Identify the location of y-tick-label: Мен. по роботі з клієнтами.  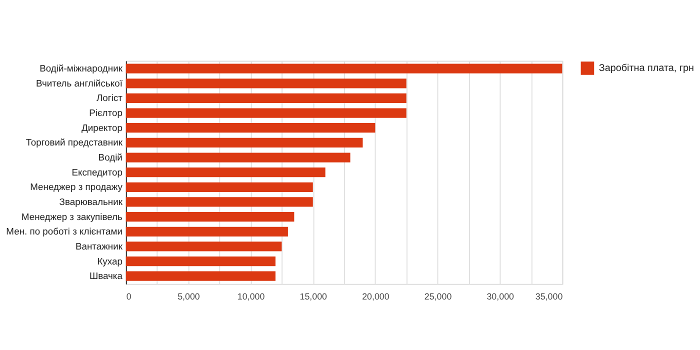
(64, 231).